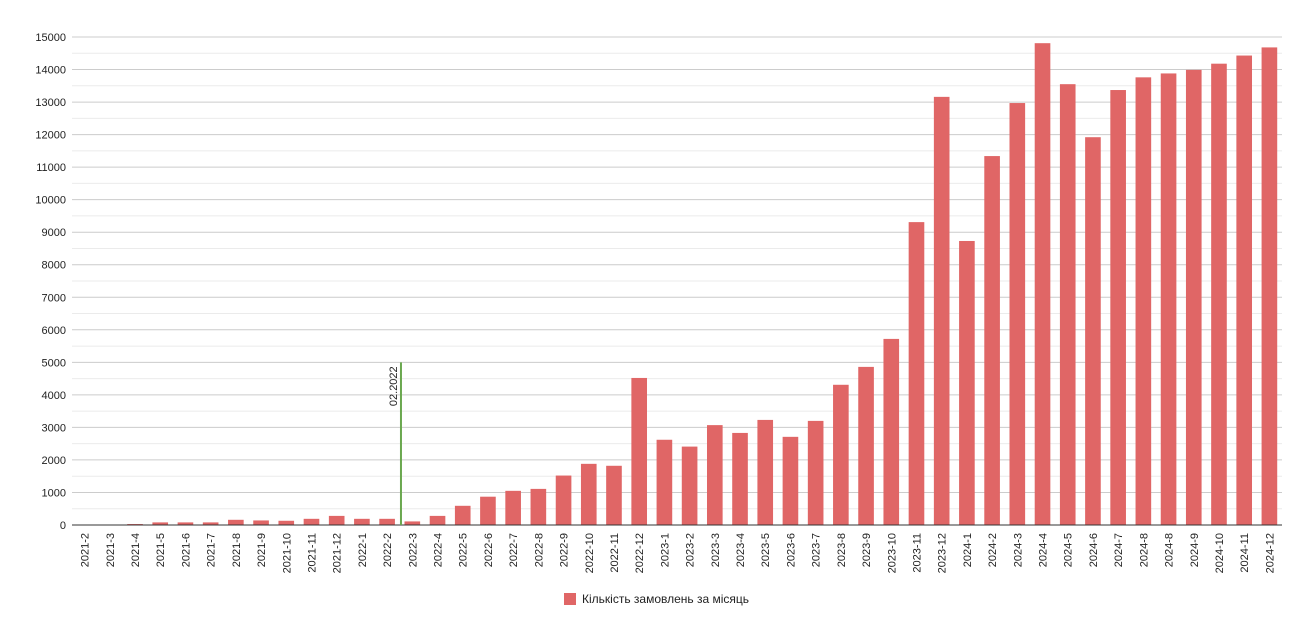 Image resolution: width=1310 pixels, height=634 pixels. What do you see at coordinates (54, 266) in the screenshot?
I see `y-tick-label: 8000` at bounding box center [54, 266].